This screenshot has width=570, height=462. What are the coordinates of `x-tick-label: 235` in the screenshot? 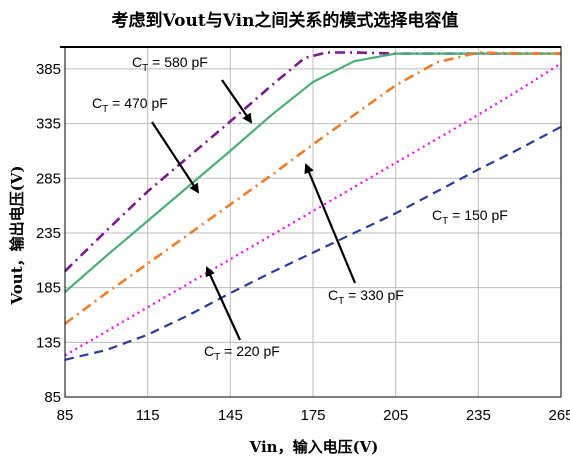 It's located at (478, 415).